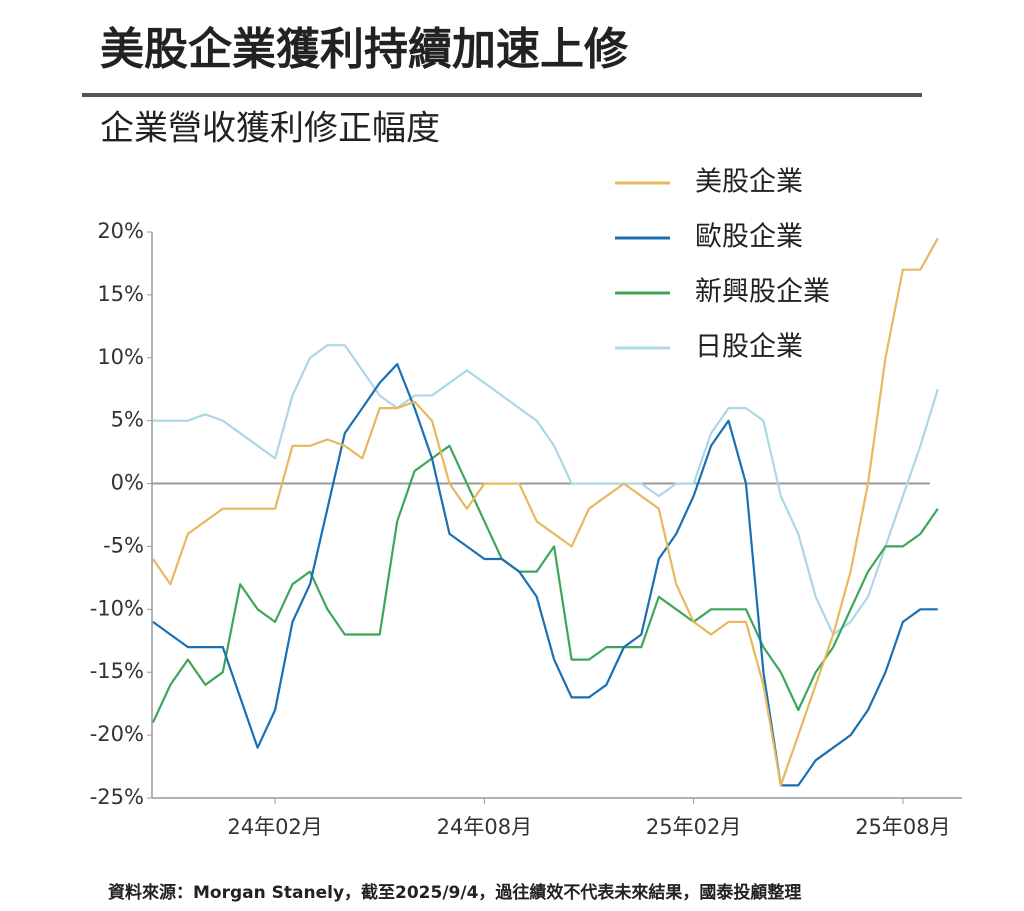 The image size is (1024, 911). Describe the element at coordinates (117, 734) in the screenshot. I see `y-tick-label: -20%` at that location.